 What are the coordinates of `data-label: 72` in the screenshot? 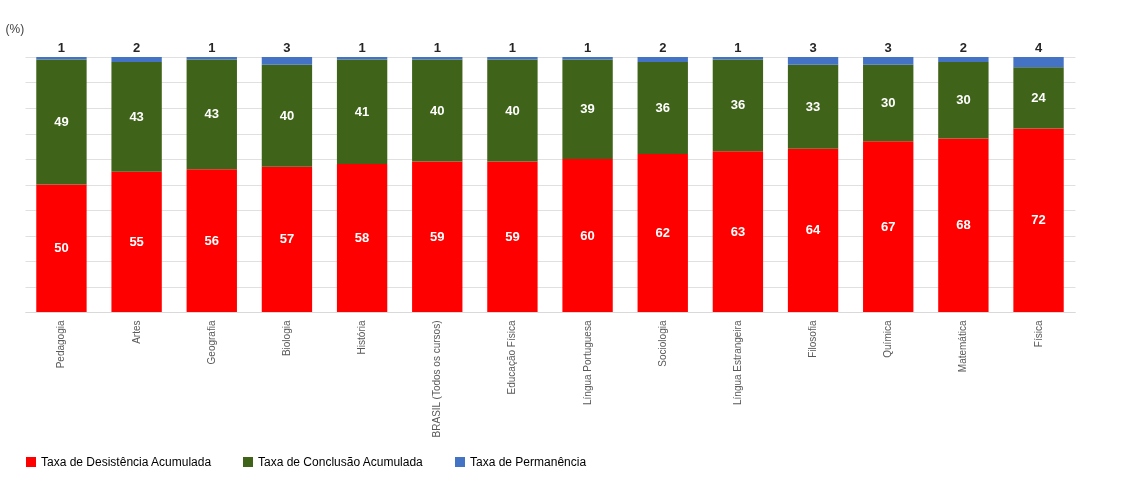 It's located at (1038, 220).